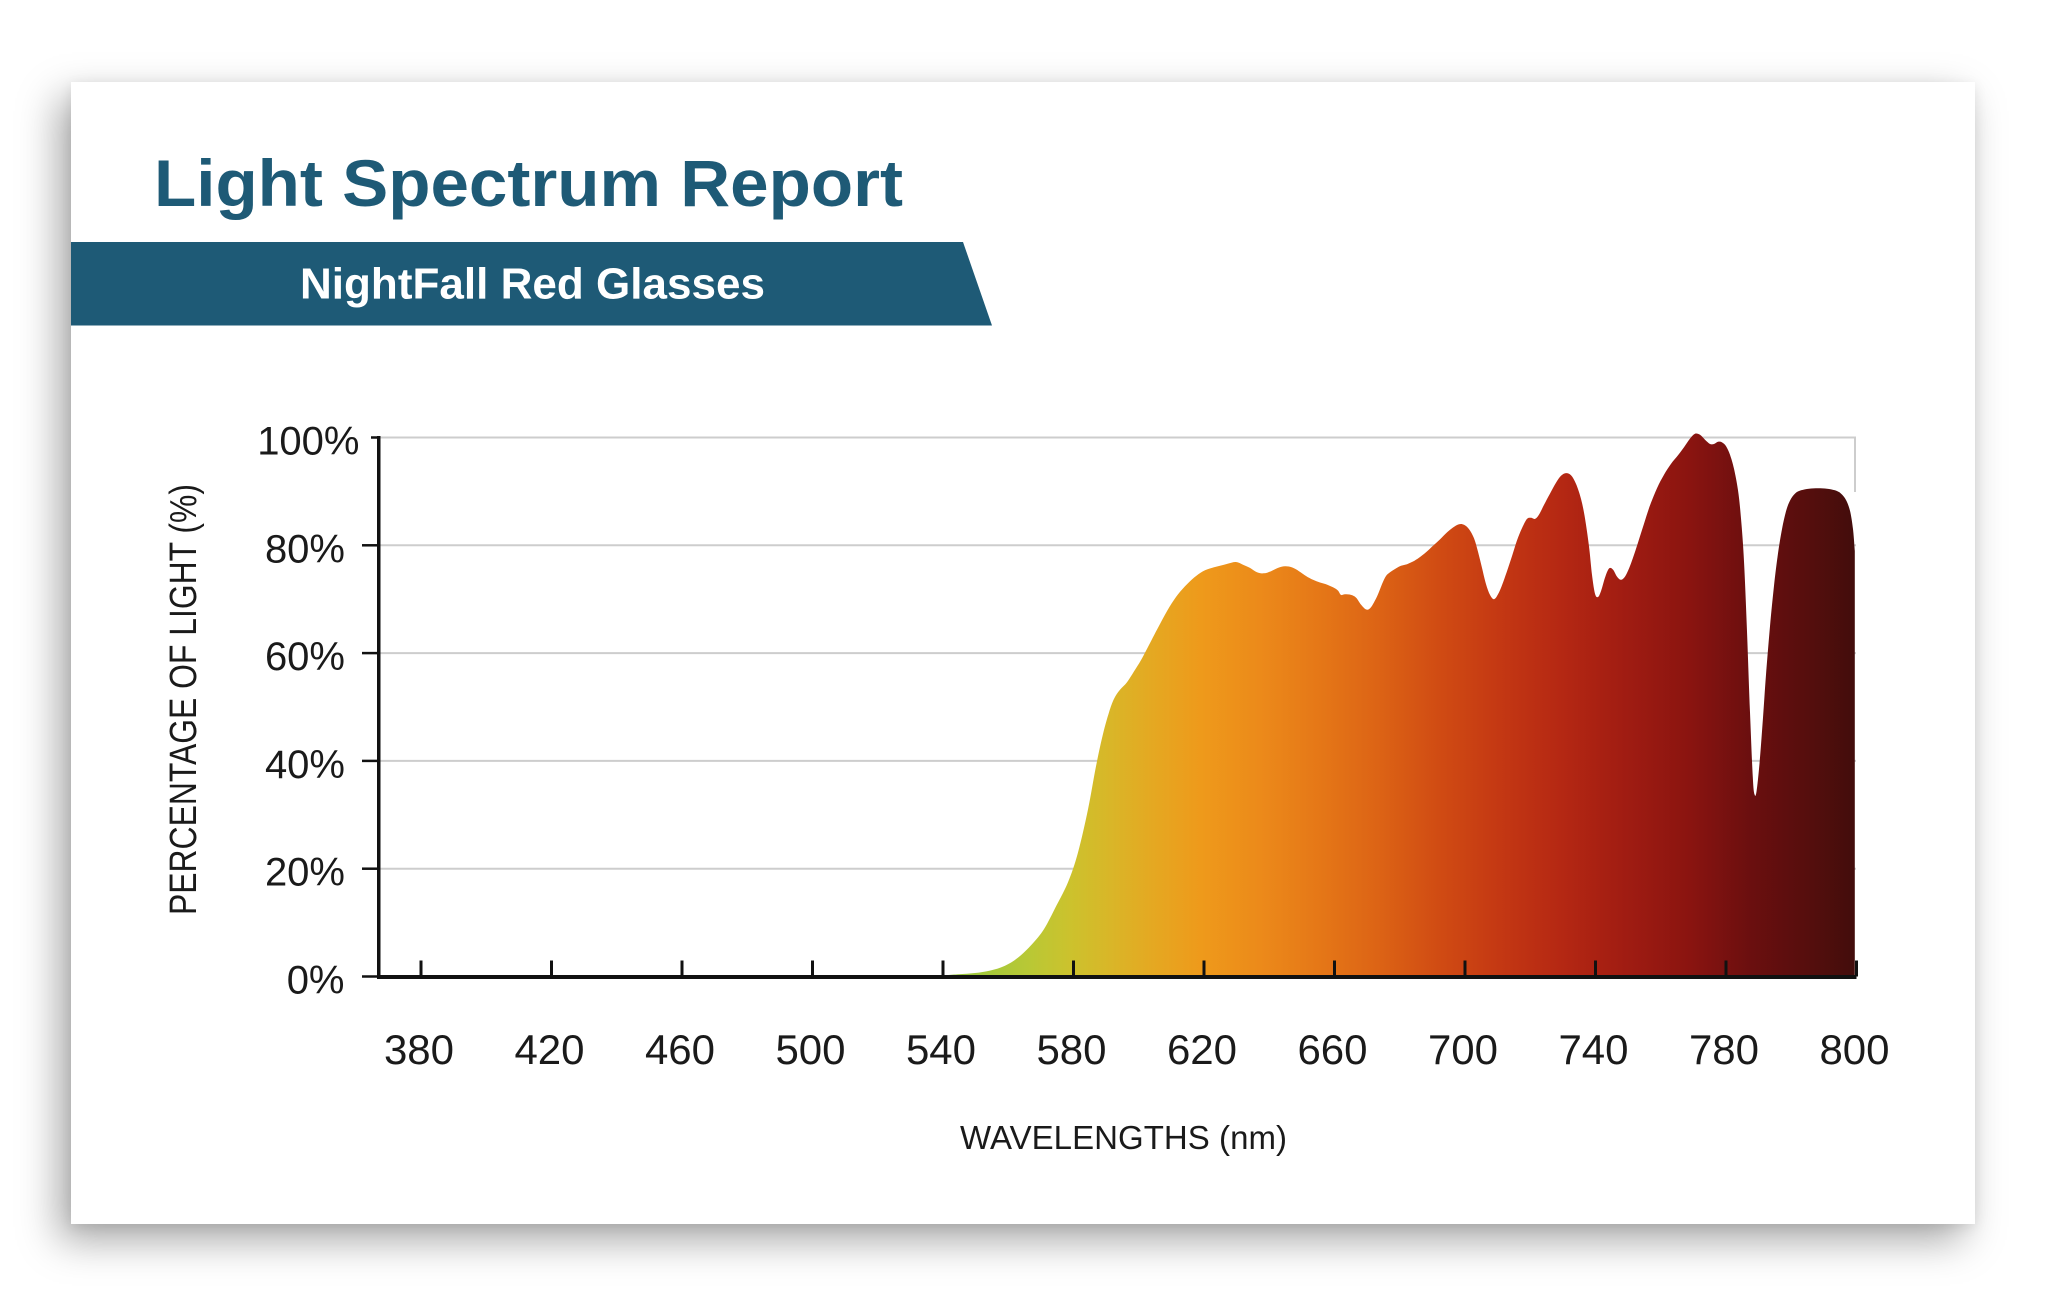 This screenshot has width=2048, height=1302. Describe the element at coordinates (549, 1049) in the screenshot. I see `svg-text: 420` at that location.